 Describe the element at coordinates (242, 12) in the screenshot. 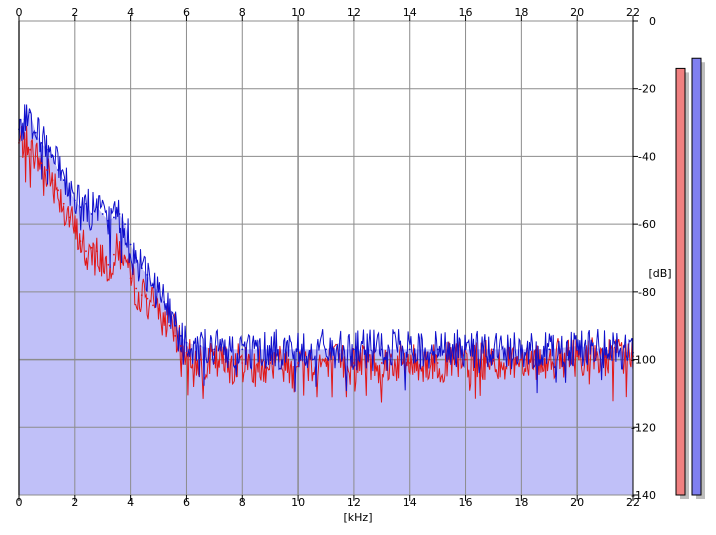

I see `x-tick-label-top: 8` at that location.